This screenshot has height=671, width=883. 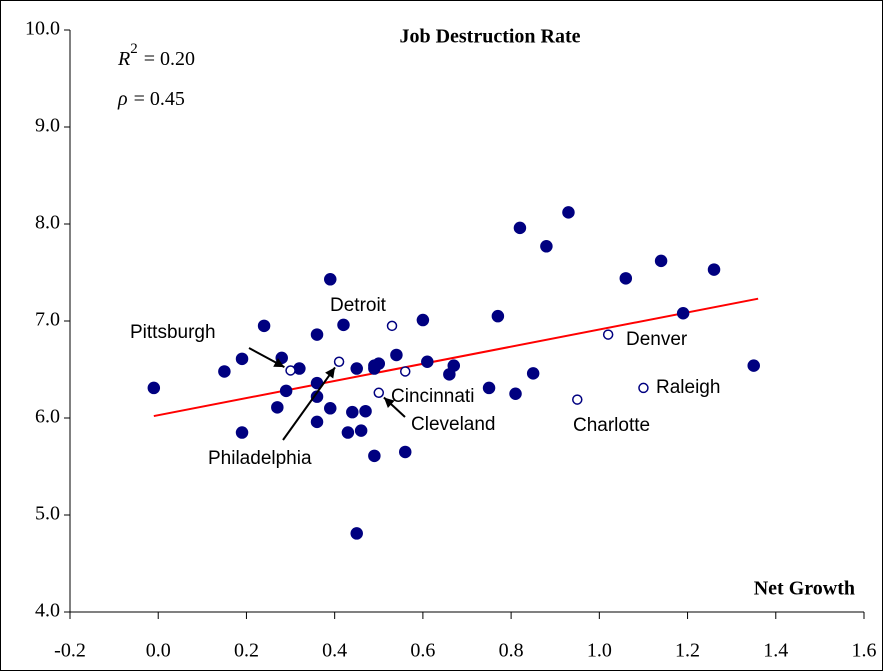 I want to click on stat-symbol: ρ, so click(x=122, y=99).